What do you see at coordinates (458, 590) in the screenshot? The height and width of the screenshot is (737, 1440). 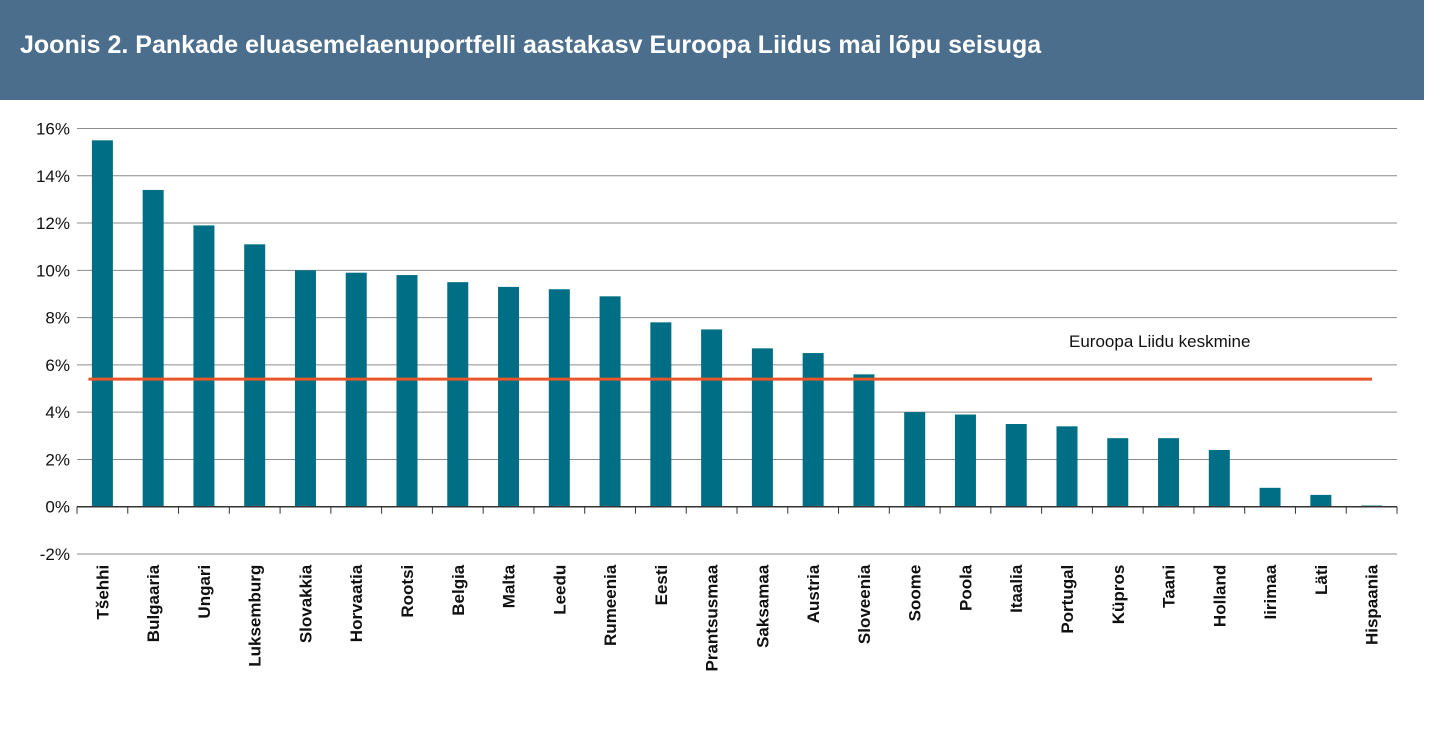 I see `category-label: Belgia` at bounding box center [458, 590].